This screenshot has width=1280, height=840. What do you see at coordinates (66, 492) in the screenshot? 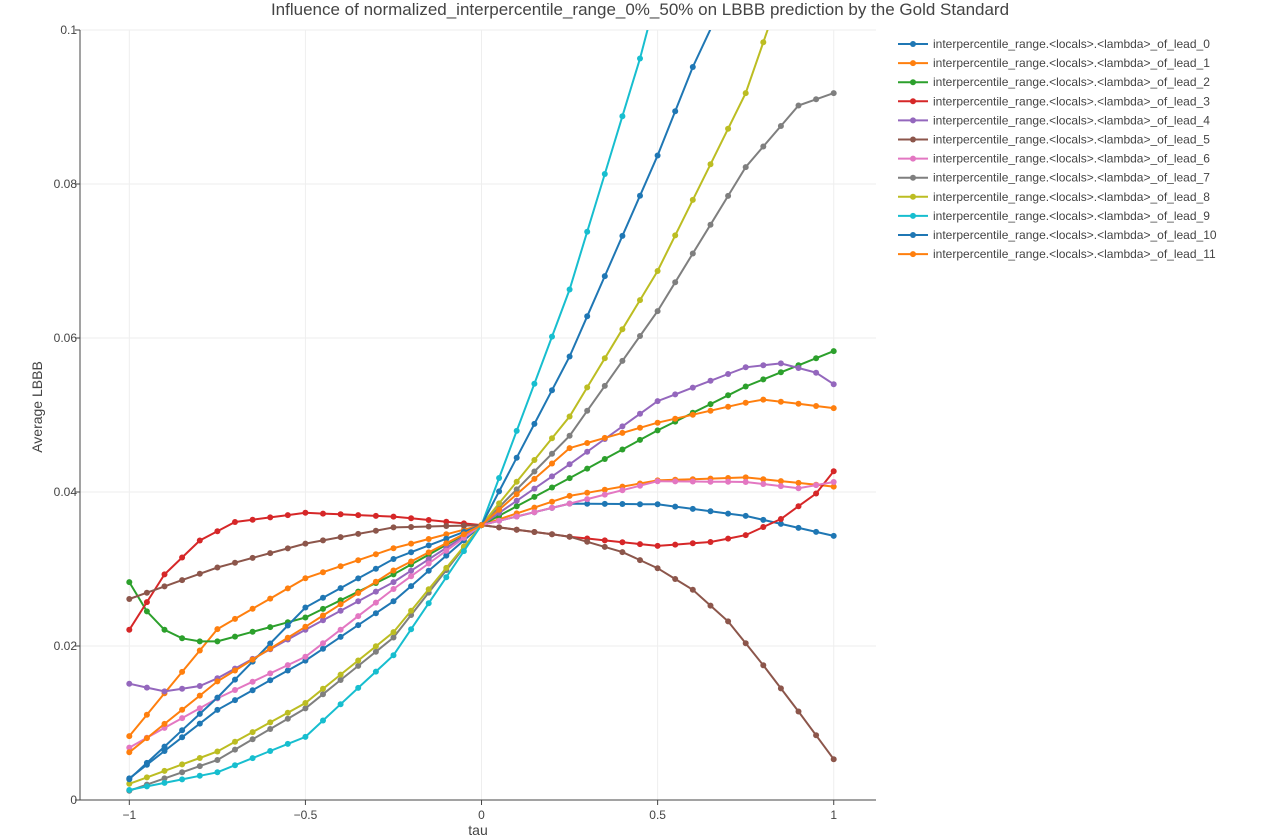
I see `y-tick-label: 0.04` at bounding box center [66, 492].